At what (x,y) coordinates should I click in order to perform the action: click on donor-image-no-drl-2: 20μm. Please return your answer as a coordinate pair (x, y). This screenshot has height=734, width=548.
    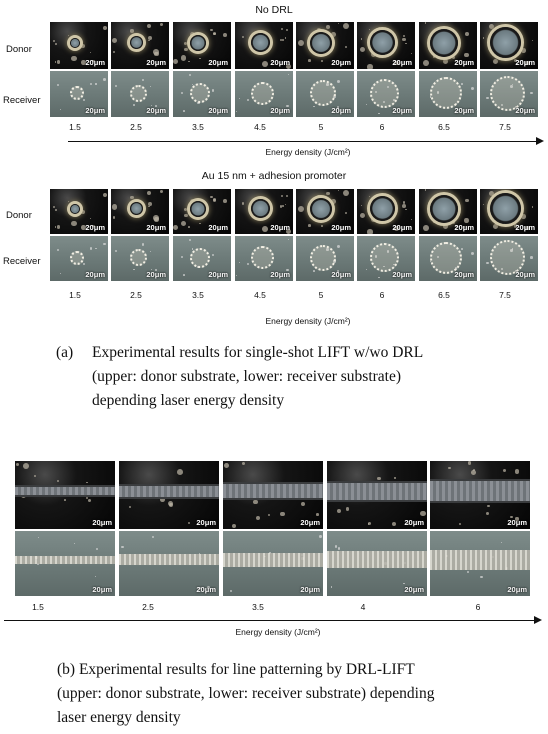
    Looking at the image, I should click on (202, 45).